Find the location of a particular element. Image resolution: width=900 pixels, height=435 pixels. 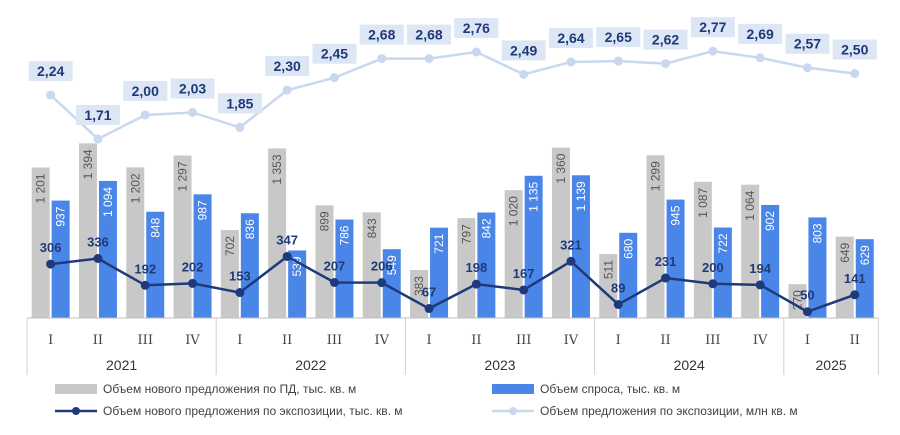

bar-label-supply-pd: 383 is located at coordinates (419, 286).